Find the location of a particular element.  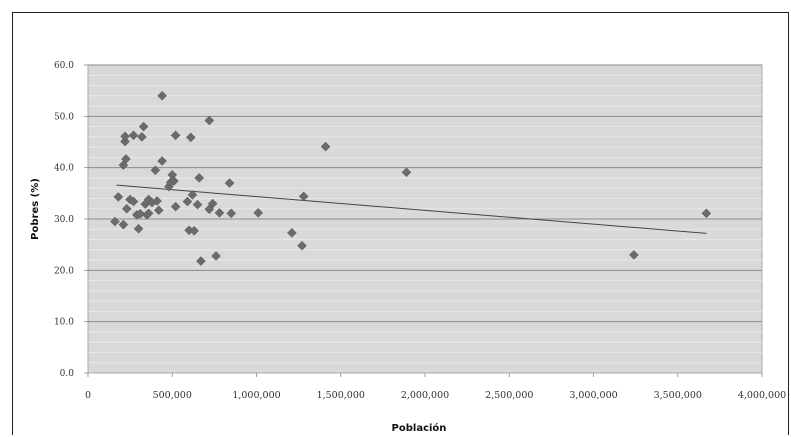

y-axis-ticks: 0.0 10.0 20.0 30.0 40.0 50.0 60.0 is located at coordinates (71, 220).